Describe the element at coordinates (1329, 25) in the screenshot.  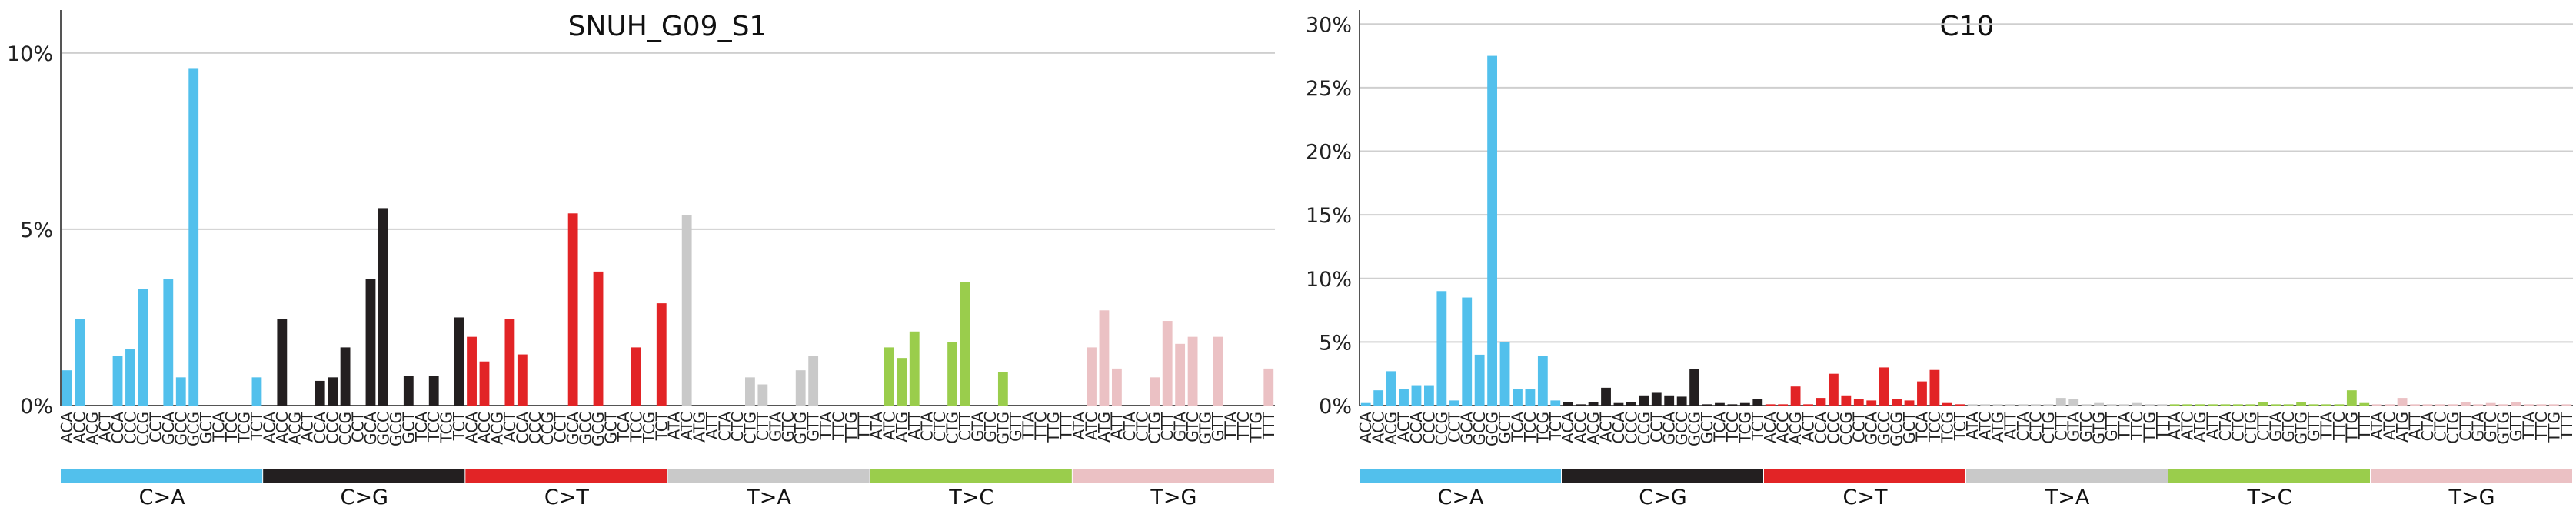
I see `y-tick-label: 30%` at that location.